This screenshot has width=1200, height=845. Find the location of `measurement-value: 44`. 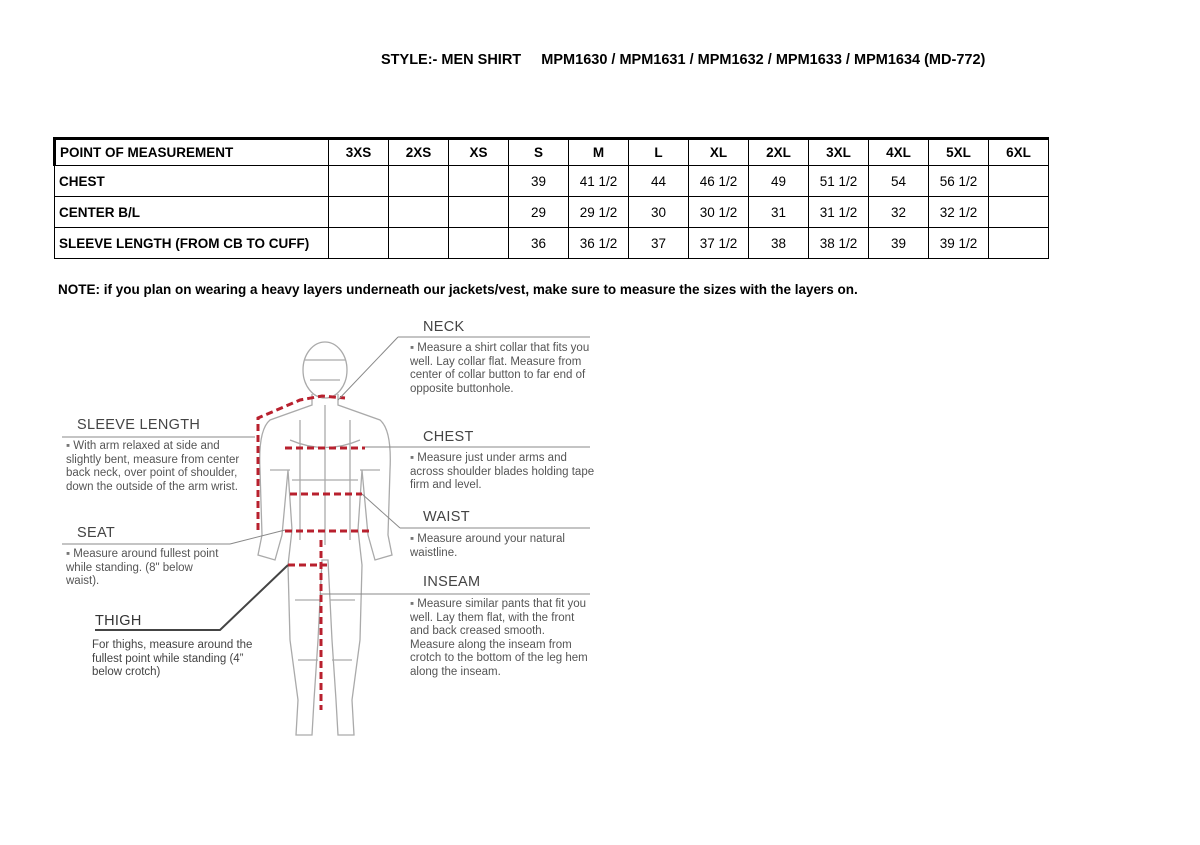

measurement-value: 44 is located at coordinates (658, 181).